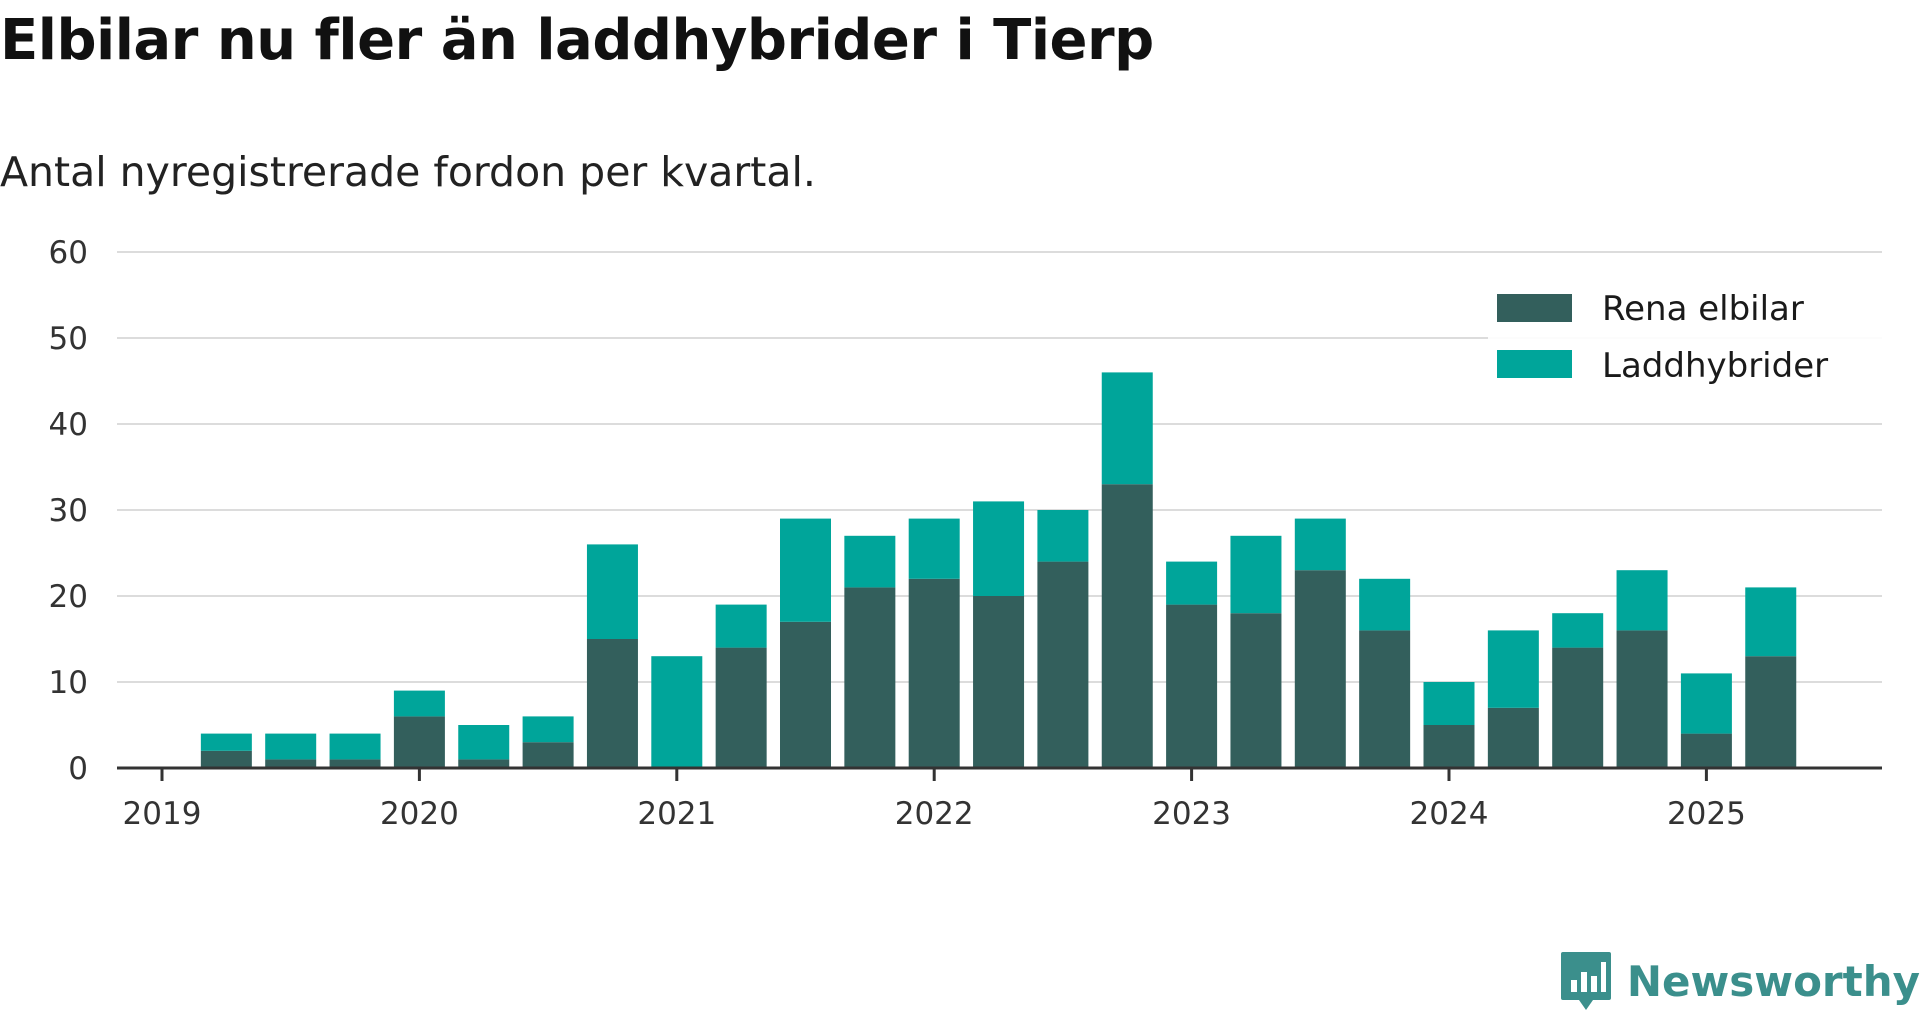  I want to click on bar-rena-elbilar-2022-Q1, so click(934, 673).